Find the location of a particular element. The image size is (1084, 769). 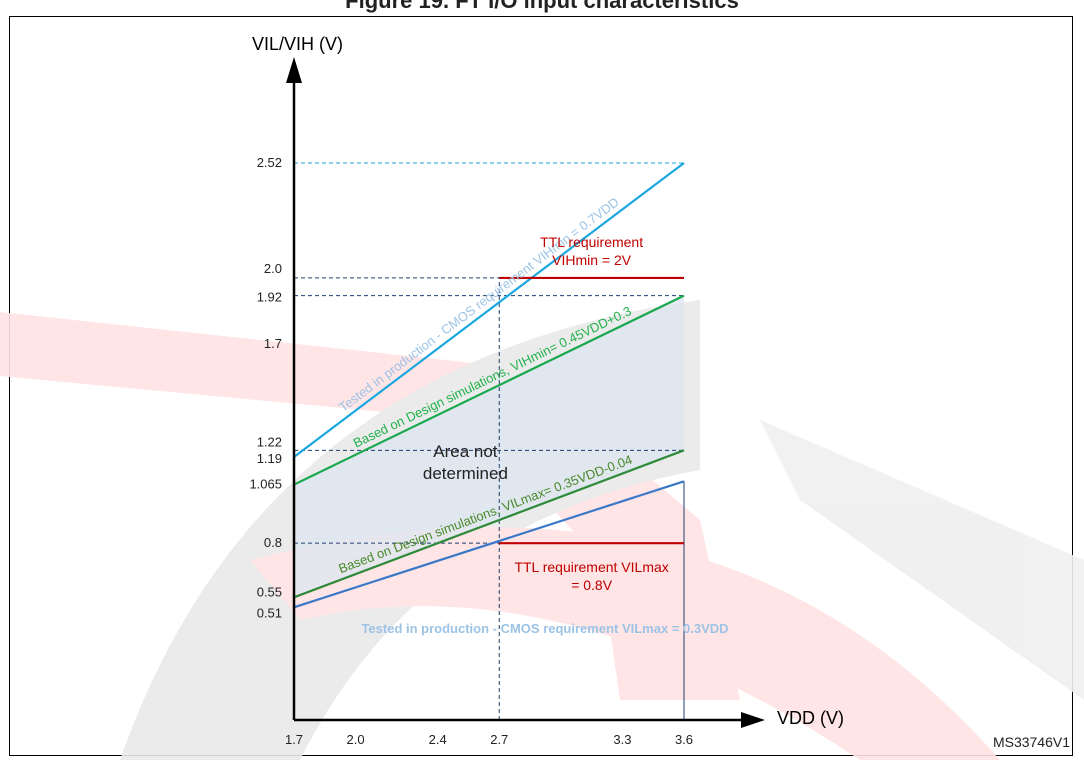

ttl-vil-label: TTL requirement VILmax = 0.8V is located at coordinates (591, 576).